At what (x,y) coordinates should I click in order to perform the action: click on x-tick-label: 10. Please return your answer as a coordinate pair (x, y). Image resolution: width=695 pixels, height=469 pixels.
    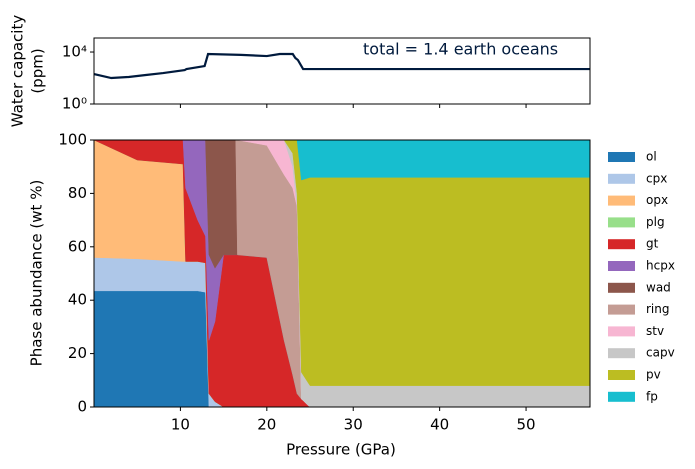
    Looking at the image, I should click on (180, 425).